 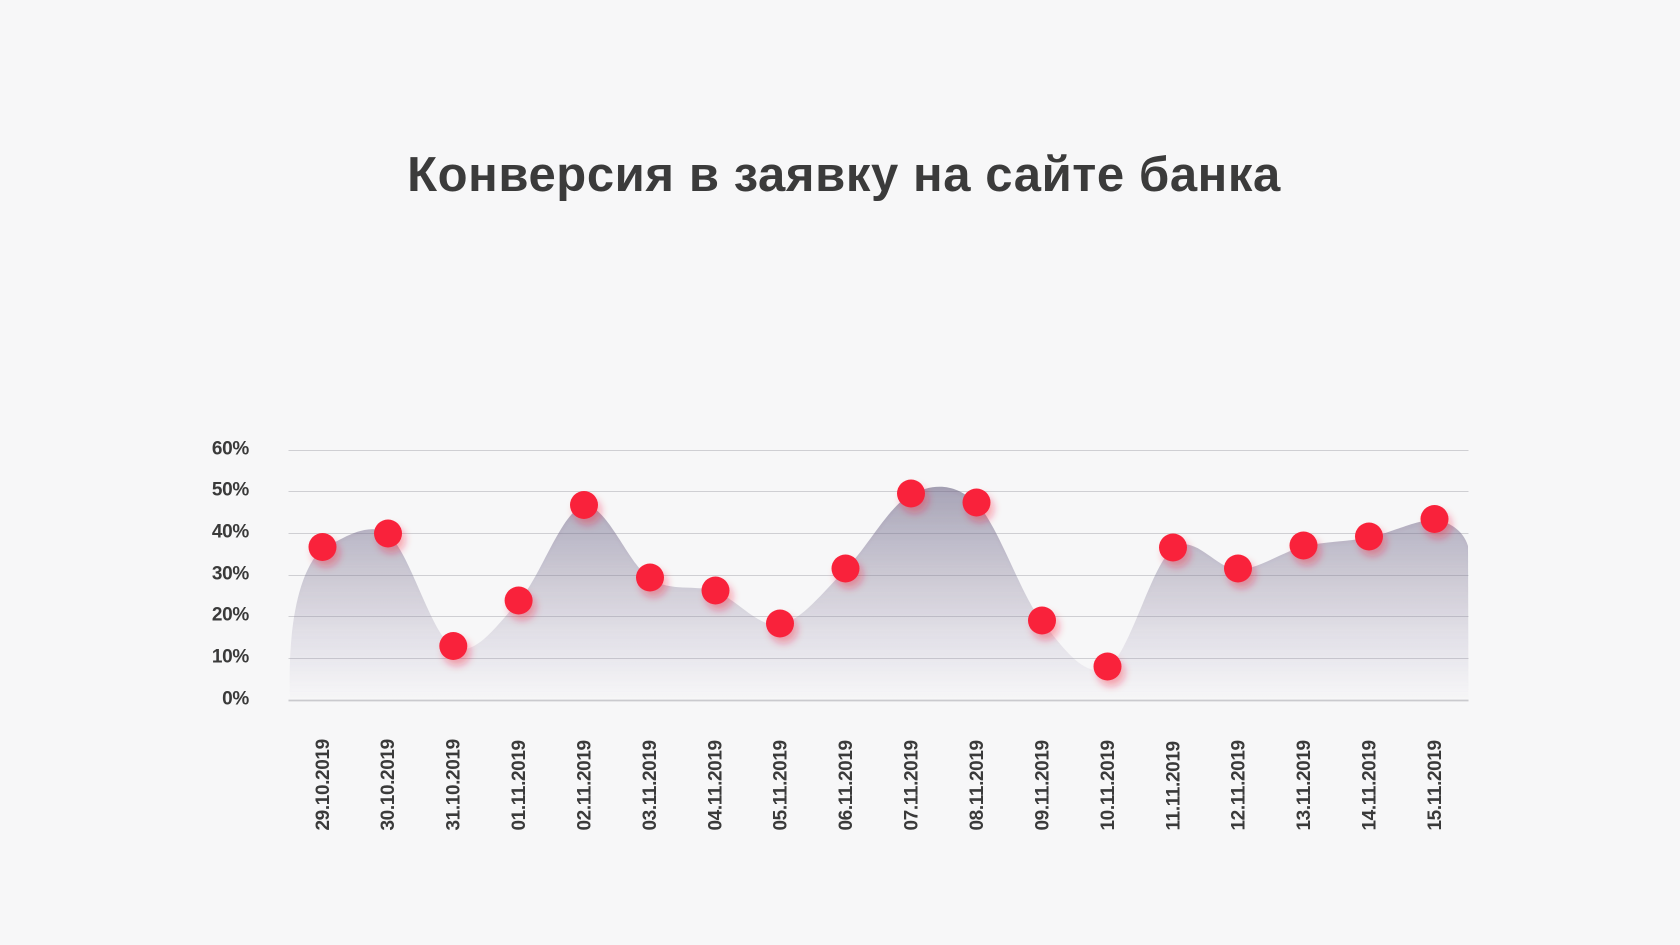 What do you see at coordinates (844, 175) in the screenshot?
I see `svg-text:Конверсия в заявку на сайте ба: Конверсия в заявку на сайте банка` at bounding box center [844, 175].